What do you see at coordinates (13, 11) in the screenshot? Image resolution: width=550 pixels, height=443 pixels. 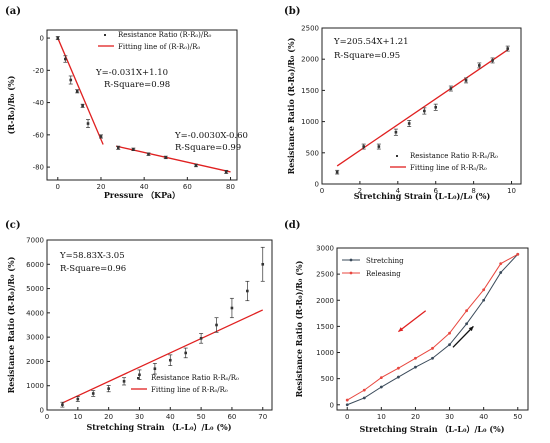 I see `panel-label: (a)` at bounding box center [13, 11].